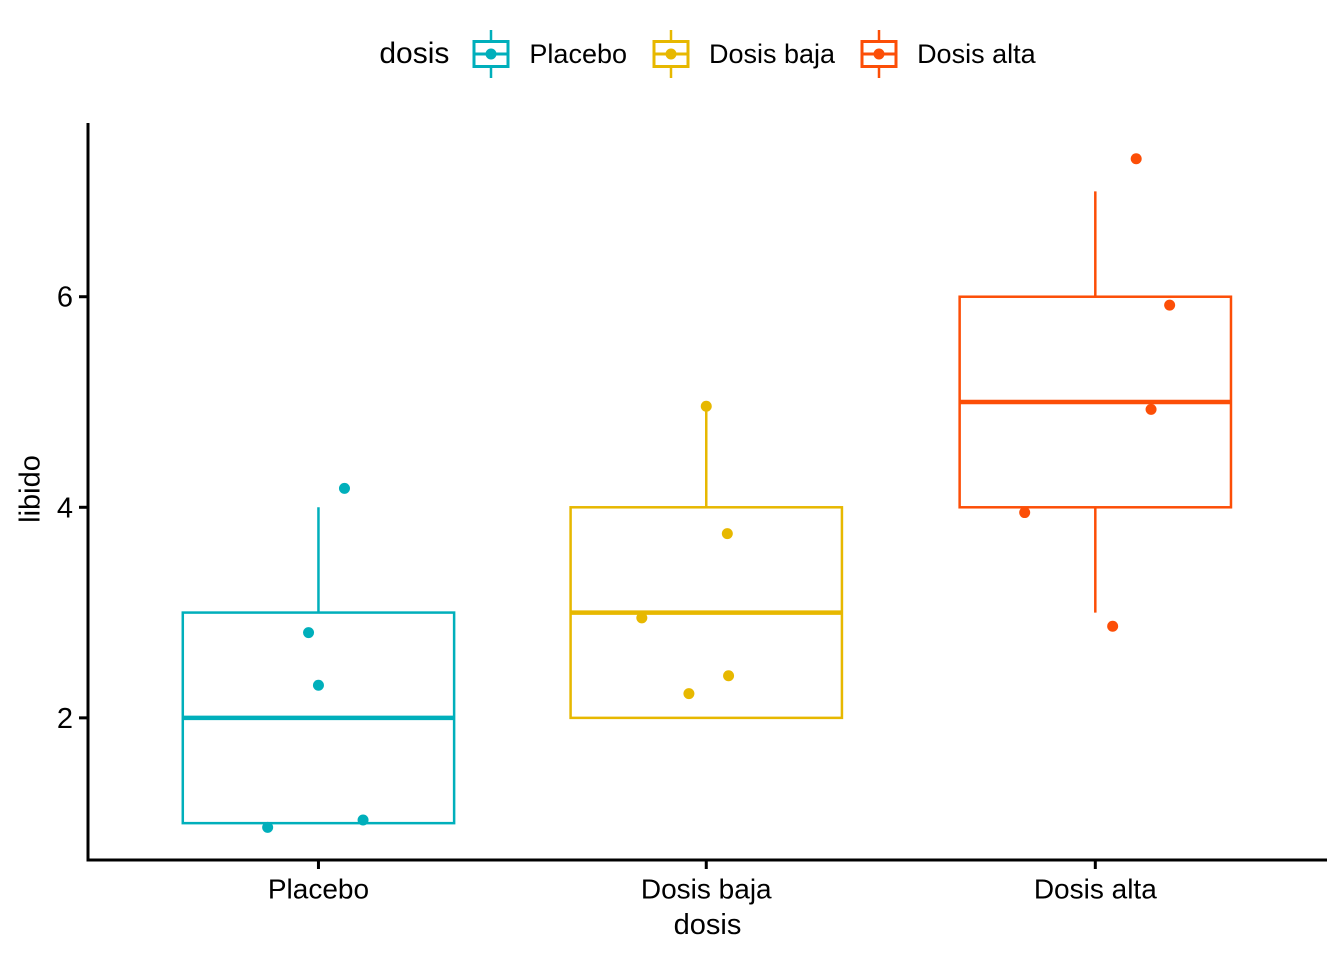 The height and width of the screenshot is (960, 1344). I want to click on legend-label: Dosis baja, so click(772, 53).